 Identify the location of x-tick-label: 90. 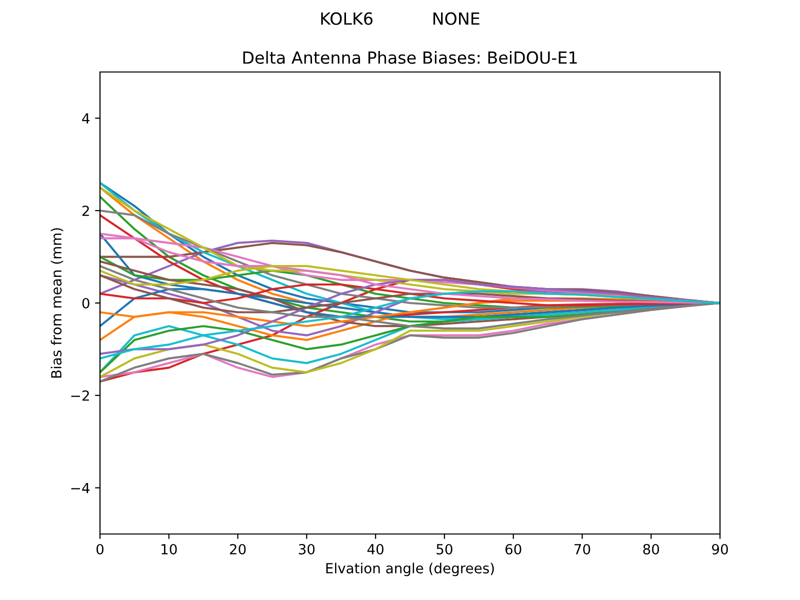
(720, 549).